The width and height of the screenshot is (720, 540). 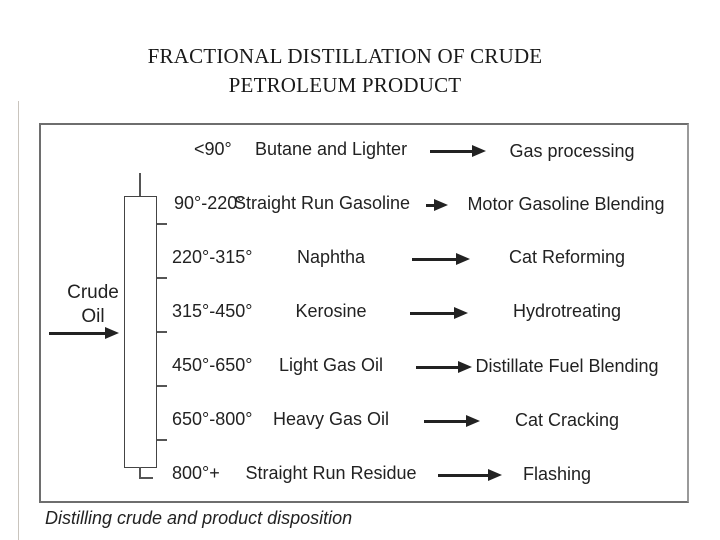 I want to click on diagram-caption: Distilling crude and product disposition, so click(x=199, y=518).